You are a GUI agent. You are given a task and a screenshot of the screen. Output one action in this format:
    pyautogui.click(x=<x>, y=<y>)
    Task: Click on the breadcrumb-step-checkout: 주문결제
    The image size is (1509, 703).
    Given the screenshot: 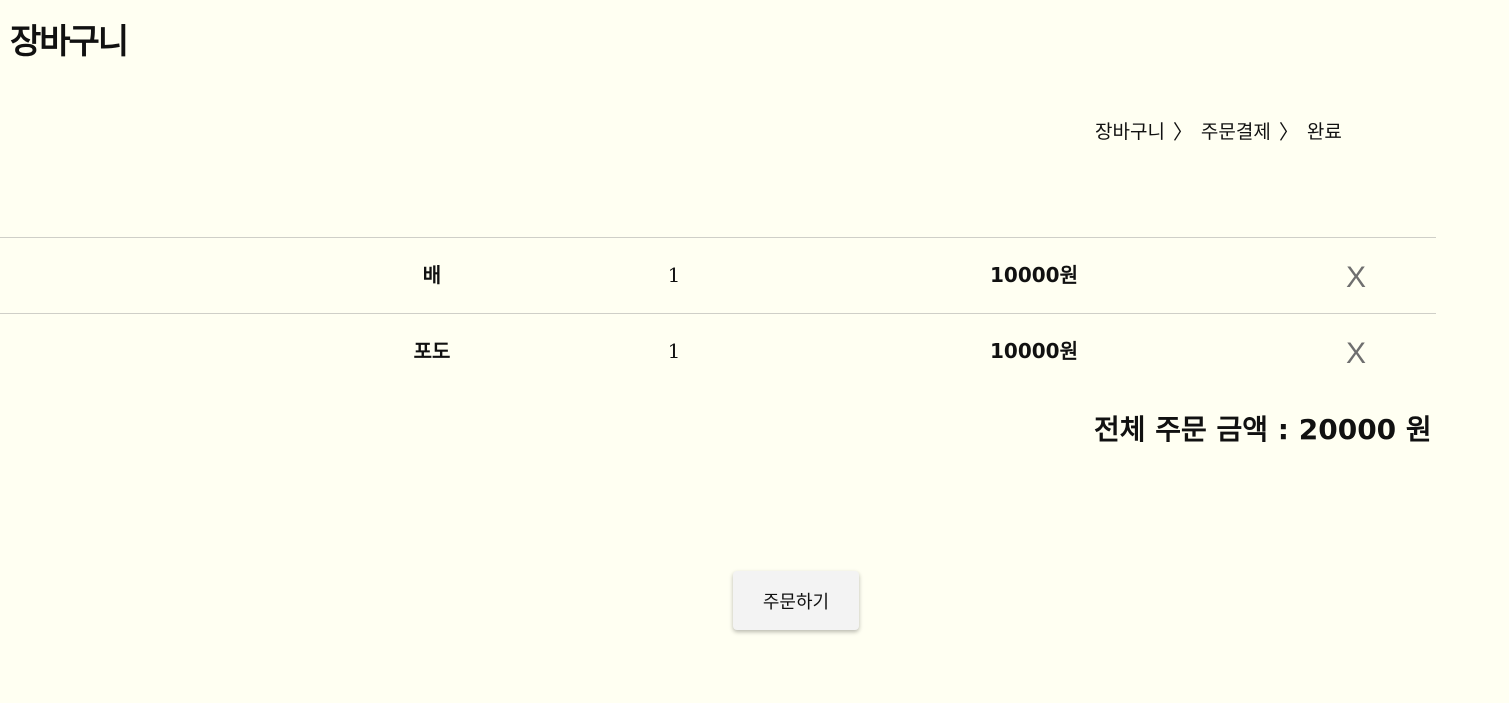 What is the action you would take?
    pyautogui.click(x=1235, y=132)
    